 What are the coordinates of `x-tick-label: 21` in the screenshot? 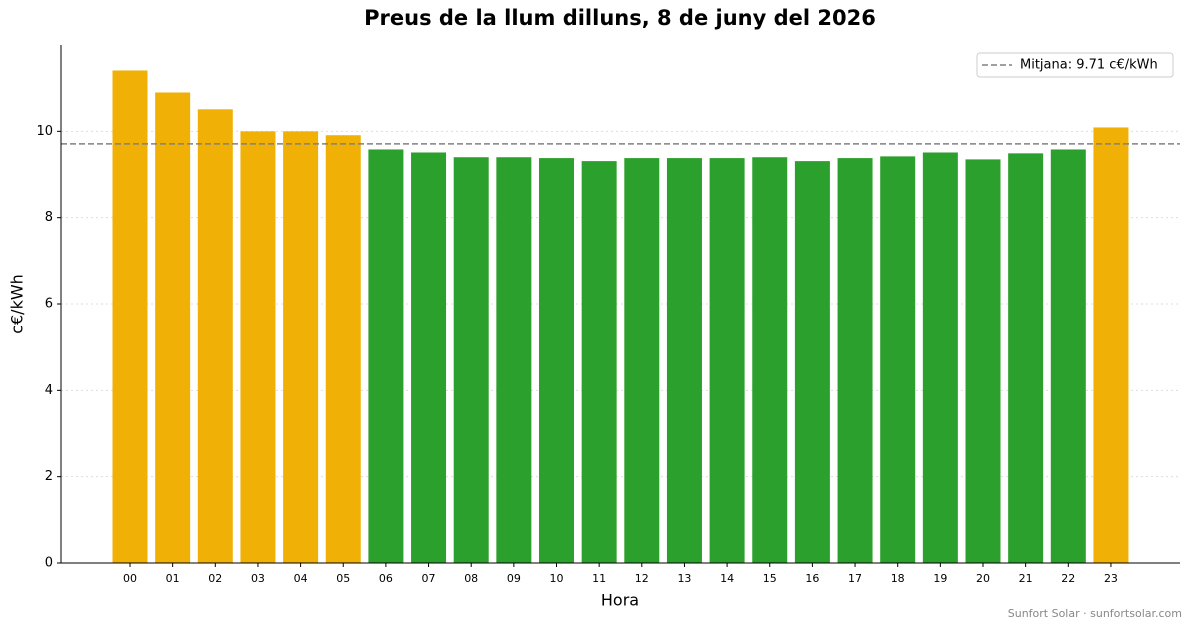 It's located at (1026, 578).